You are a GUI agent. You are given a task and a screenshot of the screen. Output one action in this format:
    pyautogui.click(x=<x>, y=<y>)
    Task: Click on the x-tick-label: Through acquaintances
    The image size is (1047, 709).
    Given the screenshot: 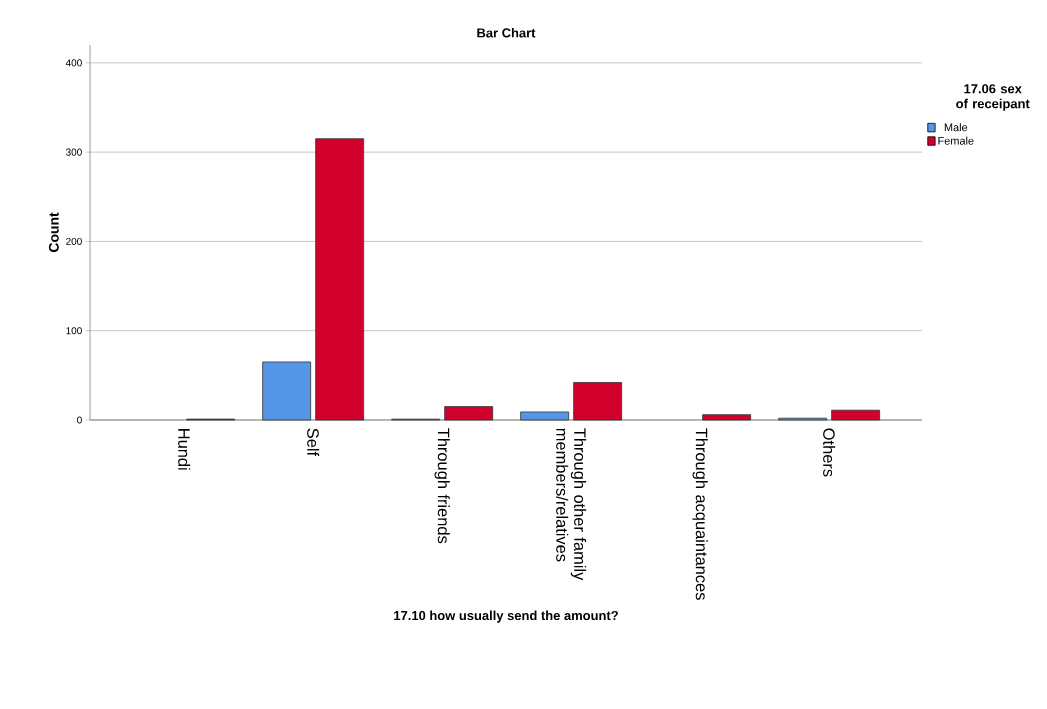 What is the action you would take?
    pyautogui.click(x=700, y=514)
    